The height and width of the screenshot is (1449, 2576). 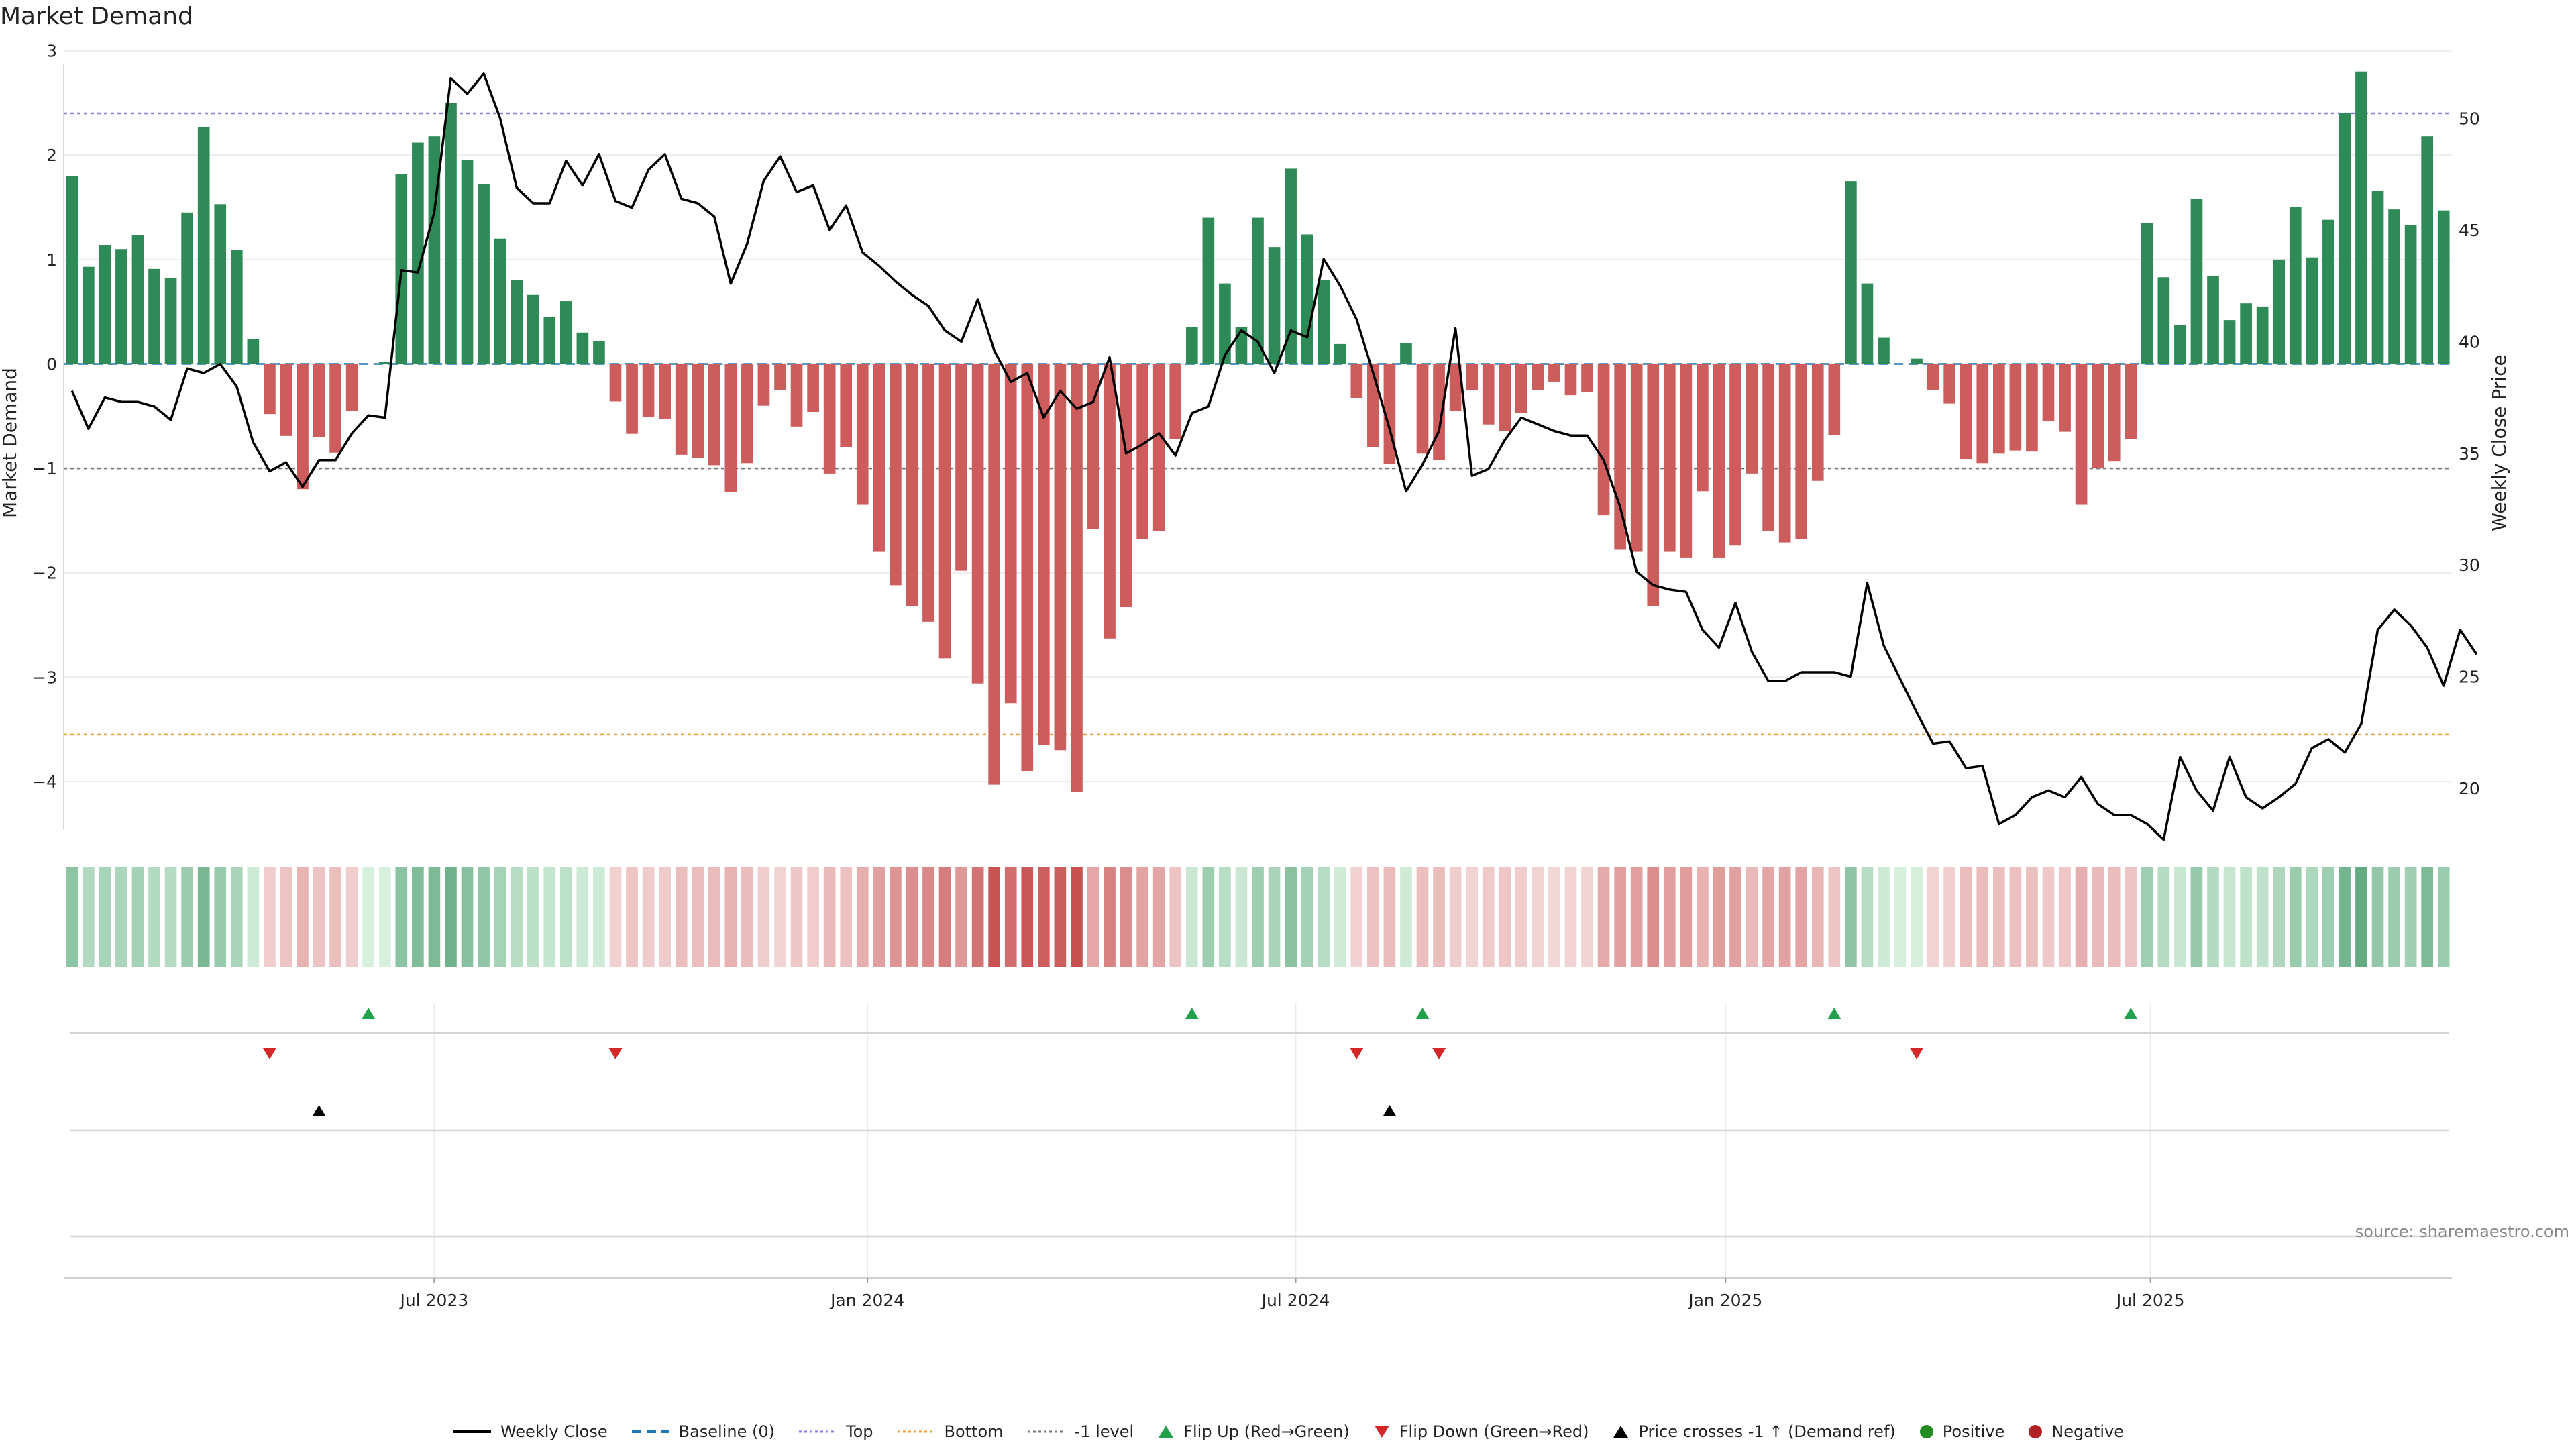 What do you see at coordinates (2036, 1431) in the screenshot?
I see `circle-icon` at bounding box center [2036, 1431].